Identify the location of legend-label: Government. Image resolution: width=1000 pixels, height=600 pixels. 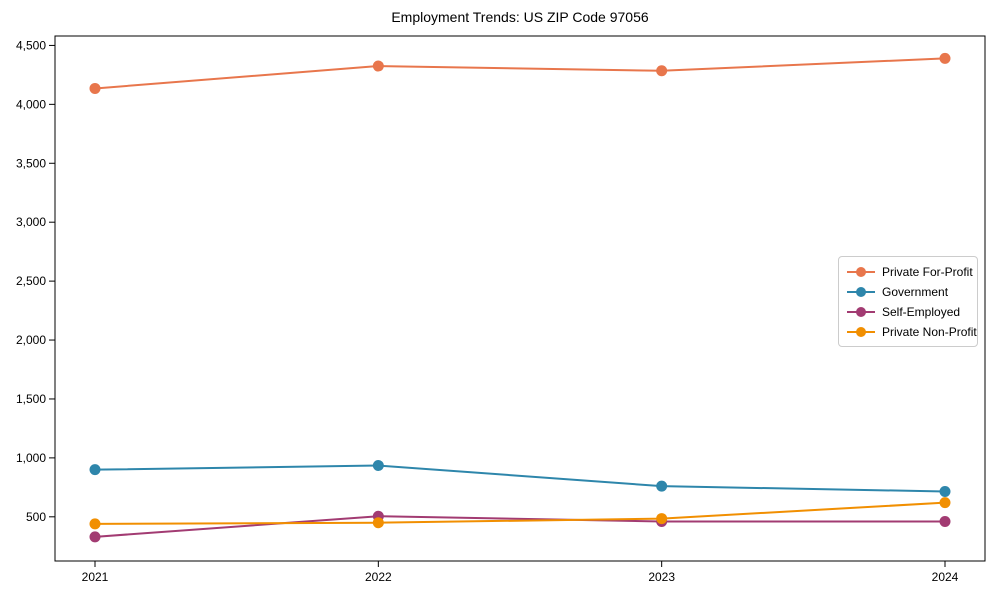
(915, 291).